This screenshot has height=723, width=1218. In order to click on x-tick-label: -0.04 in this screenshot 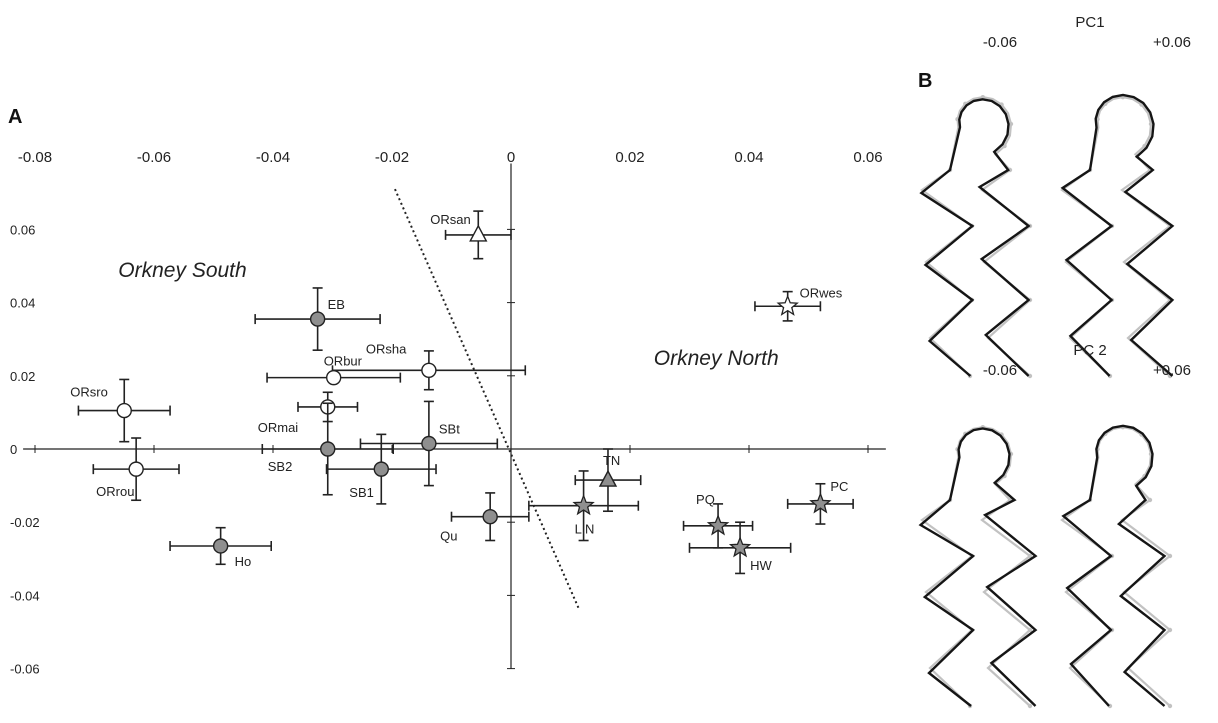, I will do `click(273, 157)`.